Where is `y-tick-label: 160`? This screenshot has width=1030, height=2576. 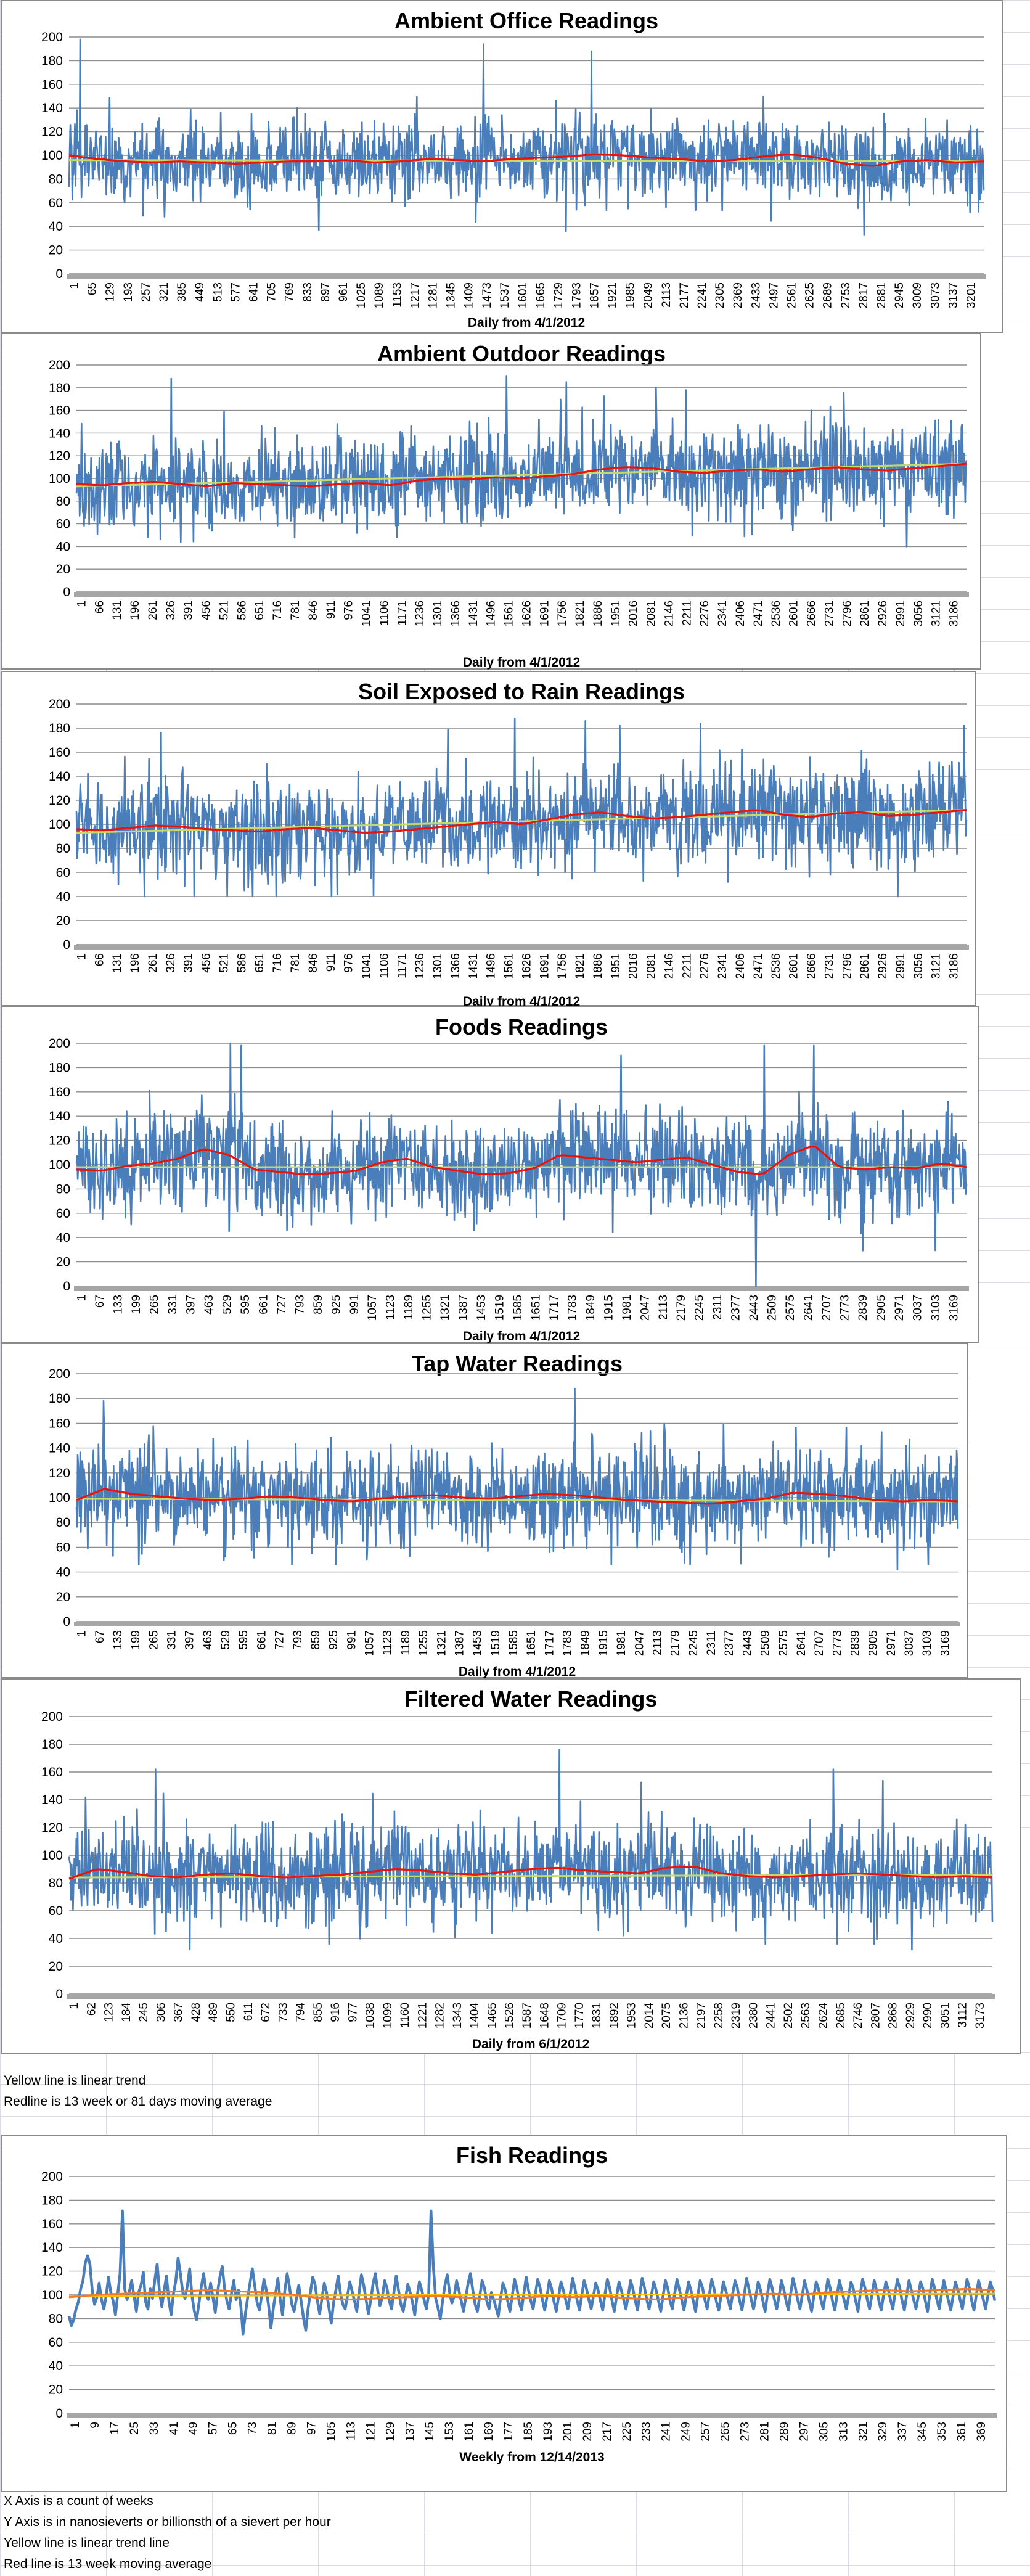 y-tick-label: 160 is located at coordinates (59, 1423).